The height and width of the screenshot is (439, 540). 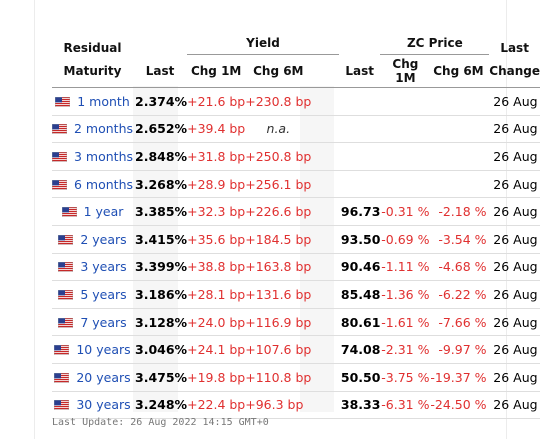 I want to click on zc-last: 93.50, so click(x=359, y=239).